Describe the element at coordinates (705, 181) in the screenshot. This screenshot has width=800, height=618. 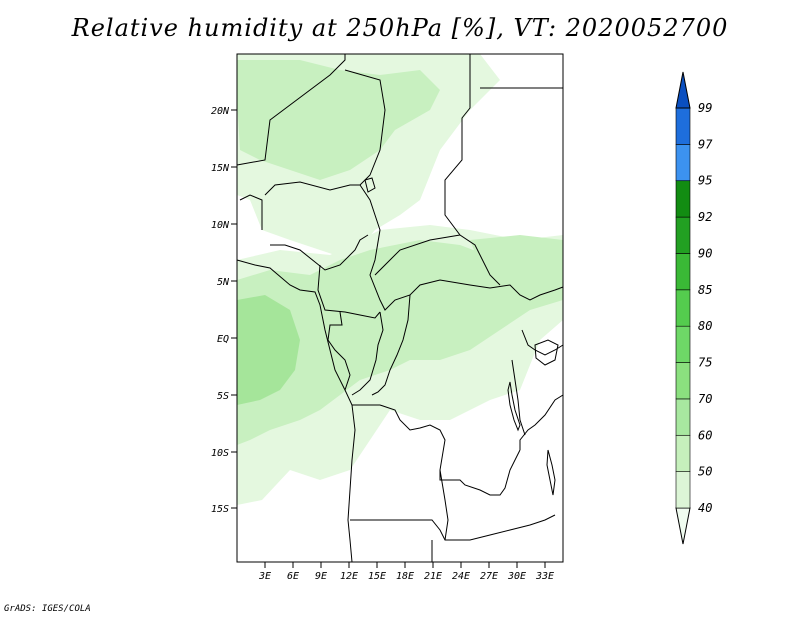
I see `colorbar-label: 95` at that location.